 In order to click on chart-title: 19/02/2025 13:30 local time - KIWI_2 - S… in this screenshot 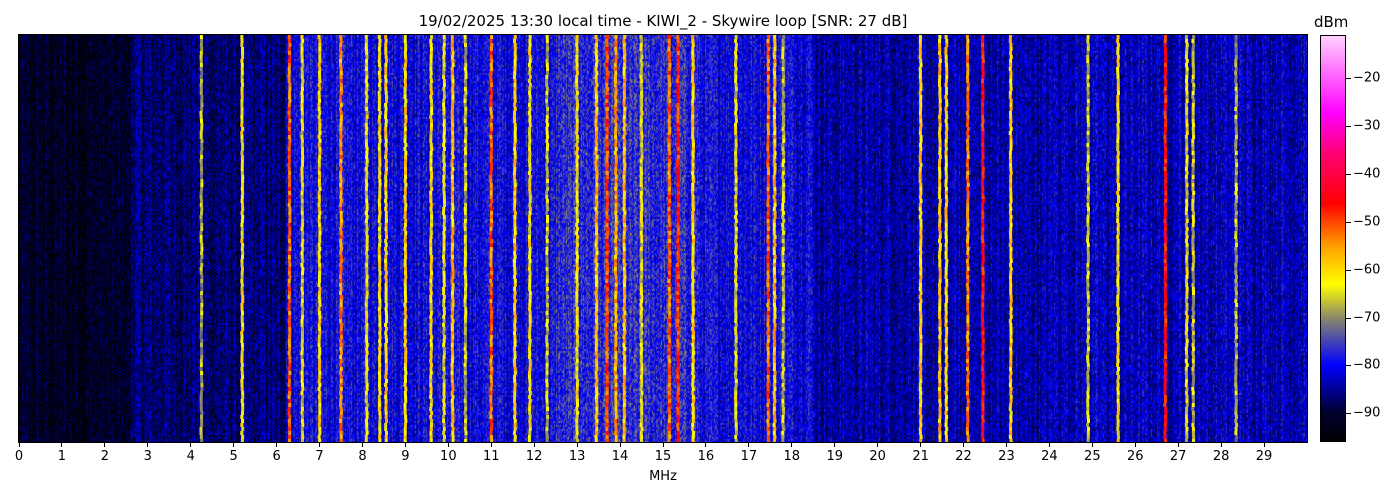, I will do `click(663, 21)`.